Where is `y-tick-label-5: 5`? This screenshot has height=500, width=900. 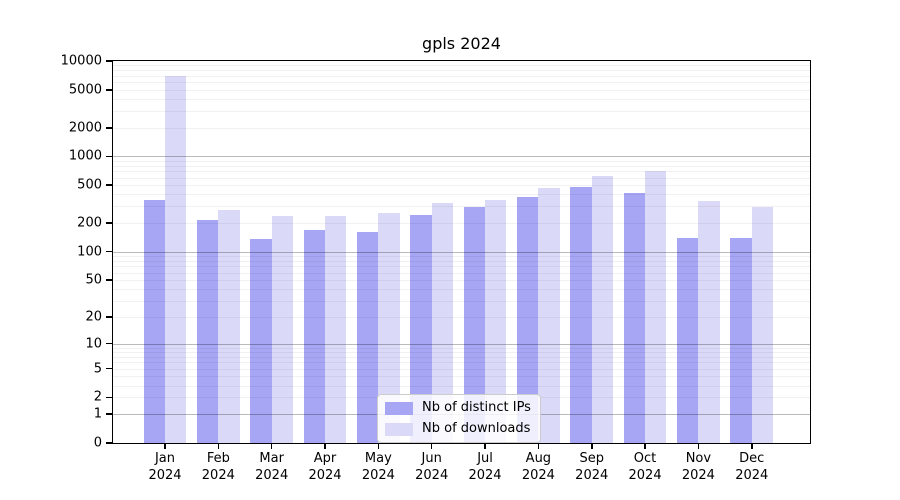
y-tick-label-5: 5 is located at coordinates (97, 369).